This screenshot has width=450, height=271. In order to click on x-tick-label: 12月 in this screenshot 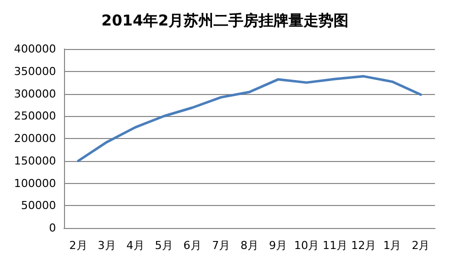, I will do `click(363, 245)`.